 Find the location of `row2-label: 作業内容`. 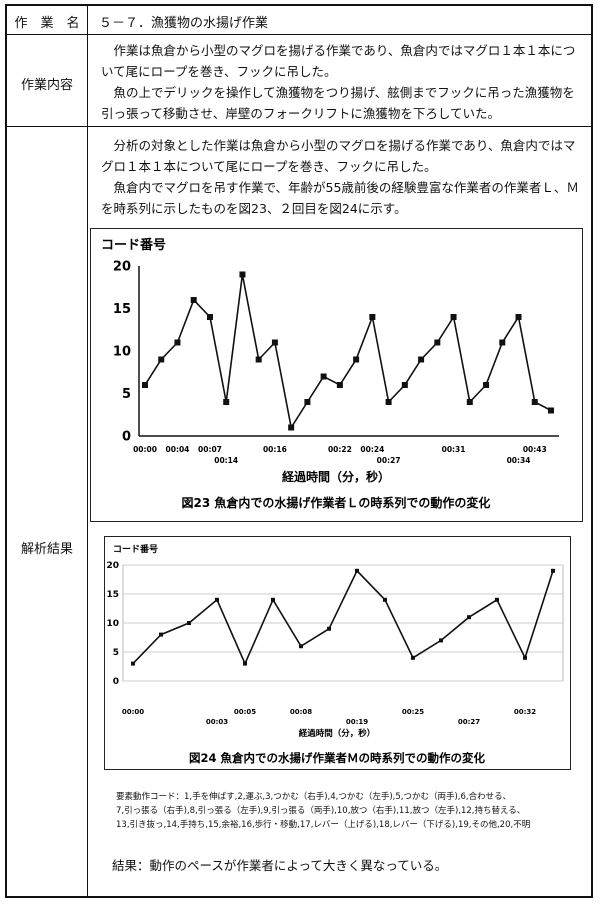

row2-label: 作業内容 is located at coordinates (46, 85).